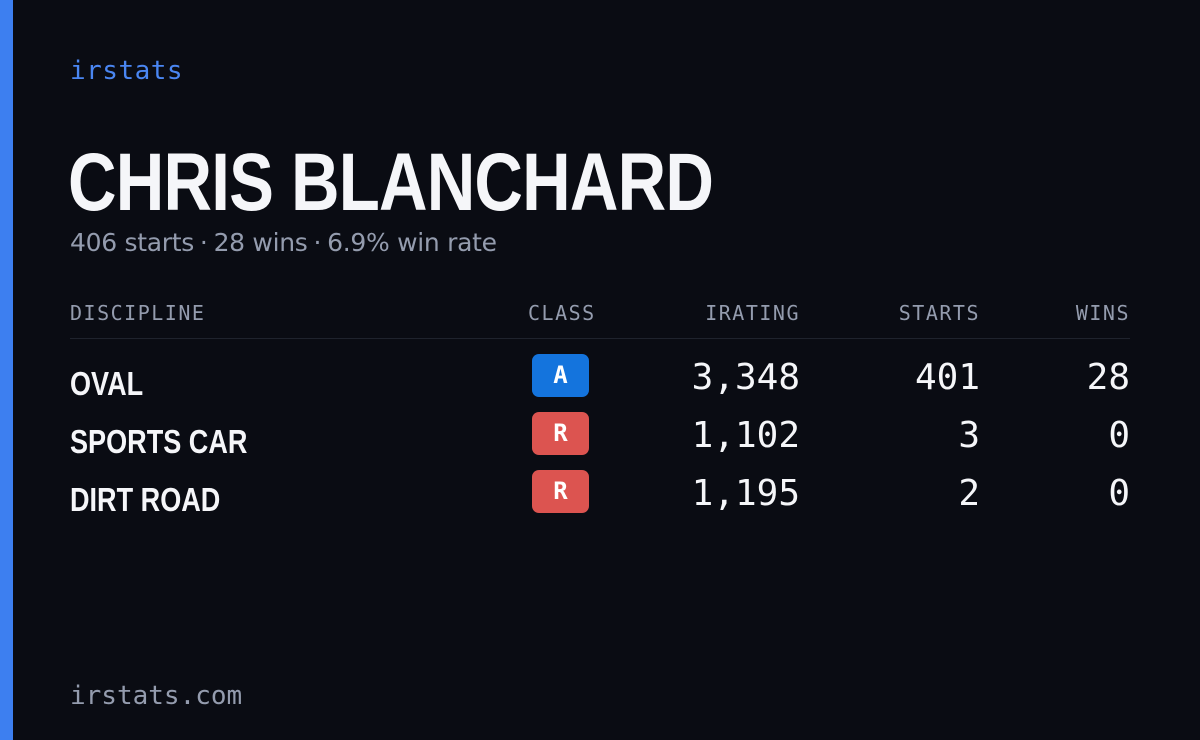 This screenshot has height=740, width=1200. Describe the element at coordinates (745, 435) in the screenshot. I see `row-irating: 1,102` at that location.